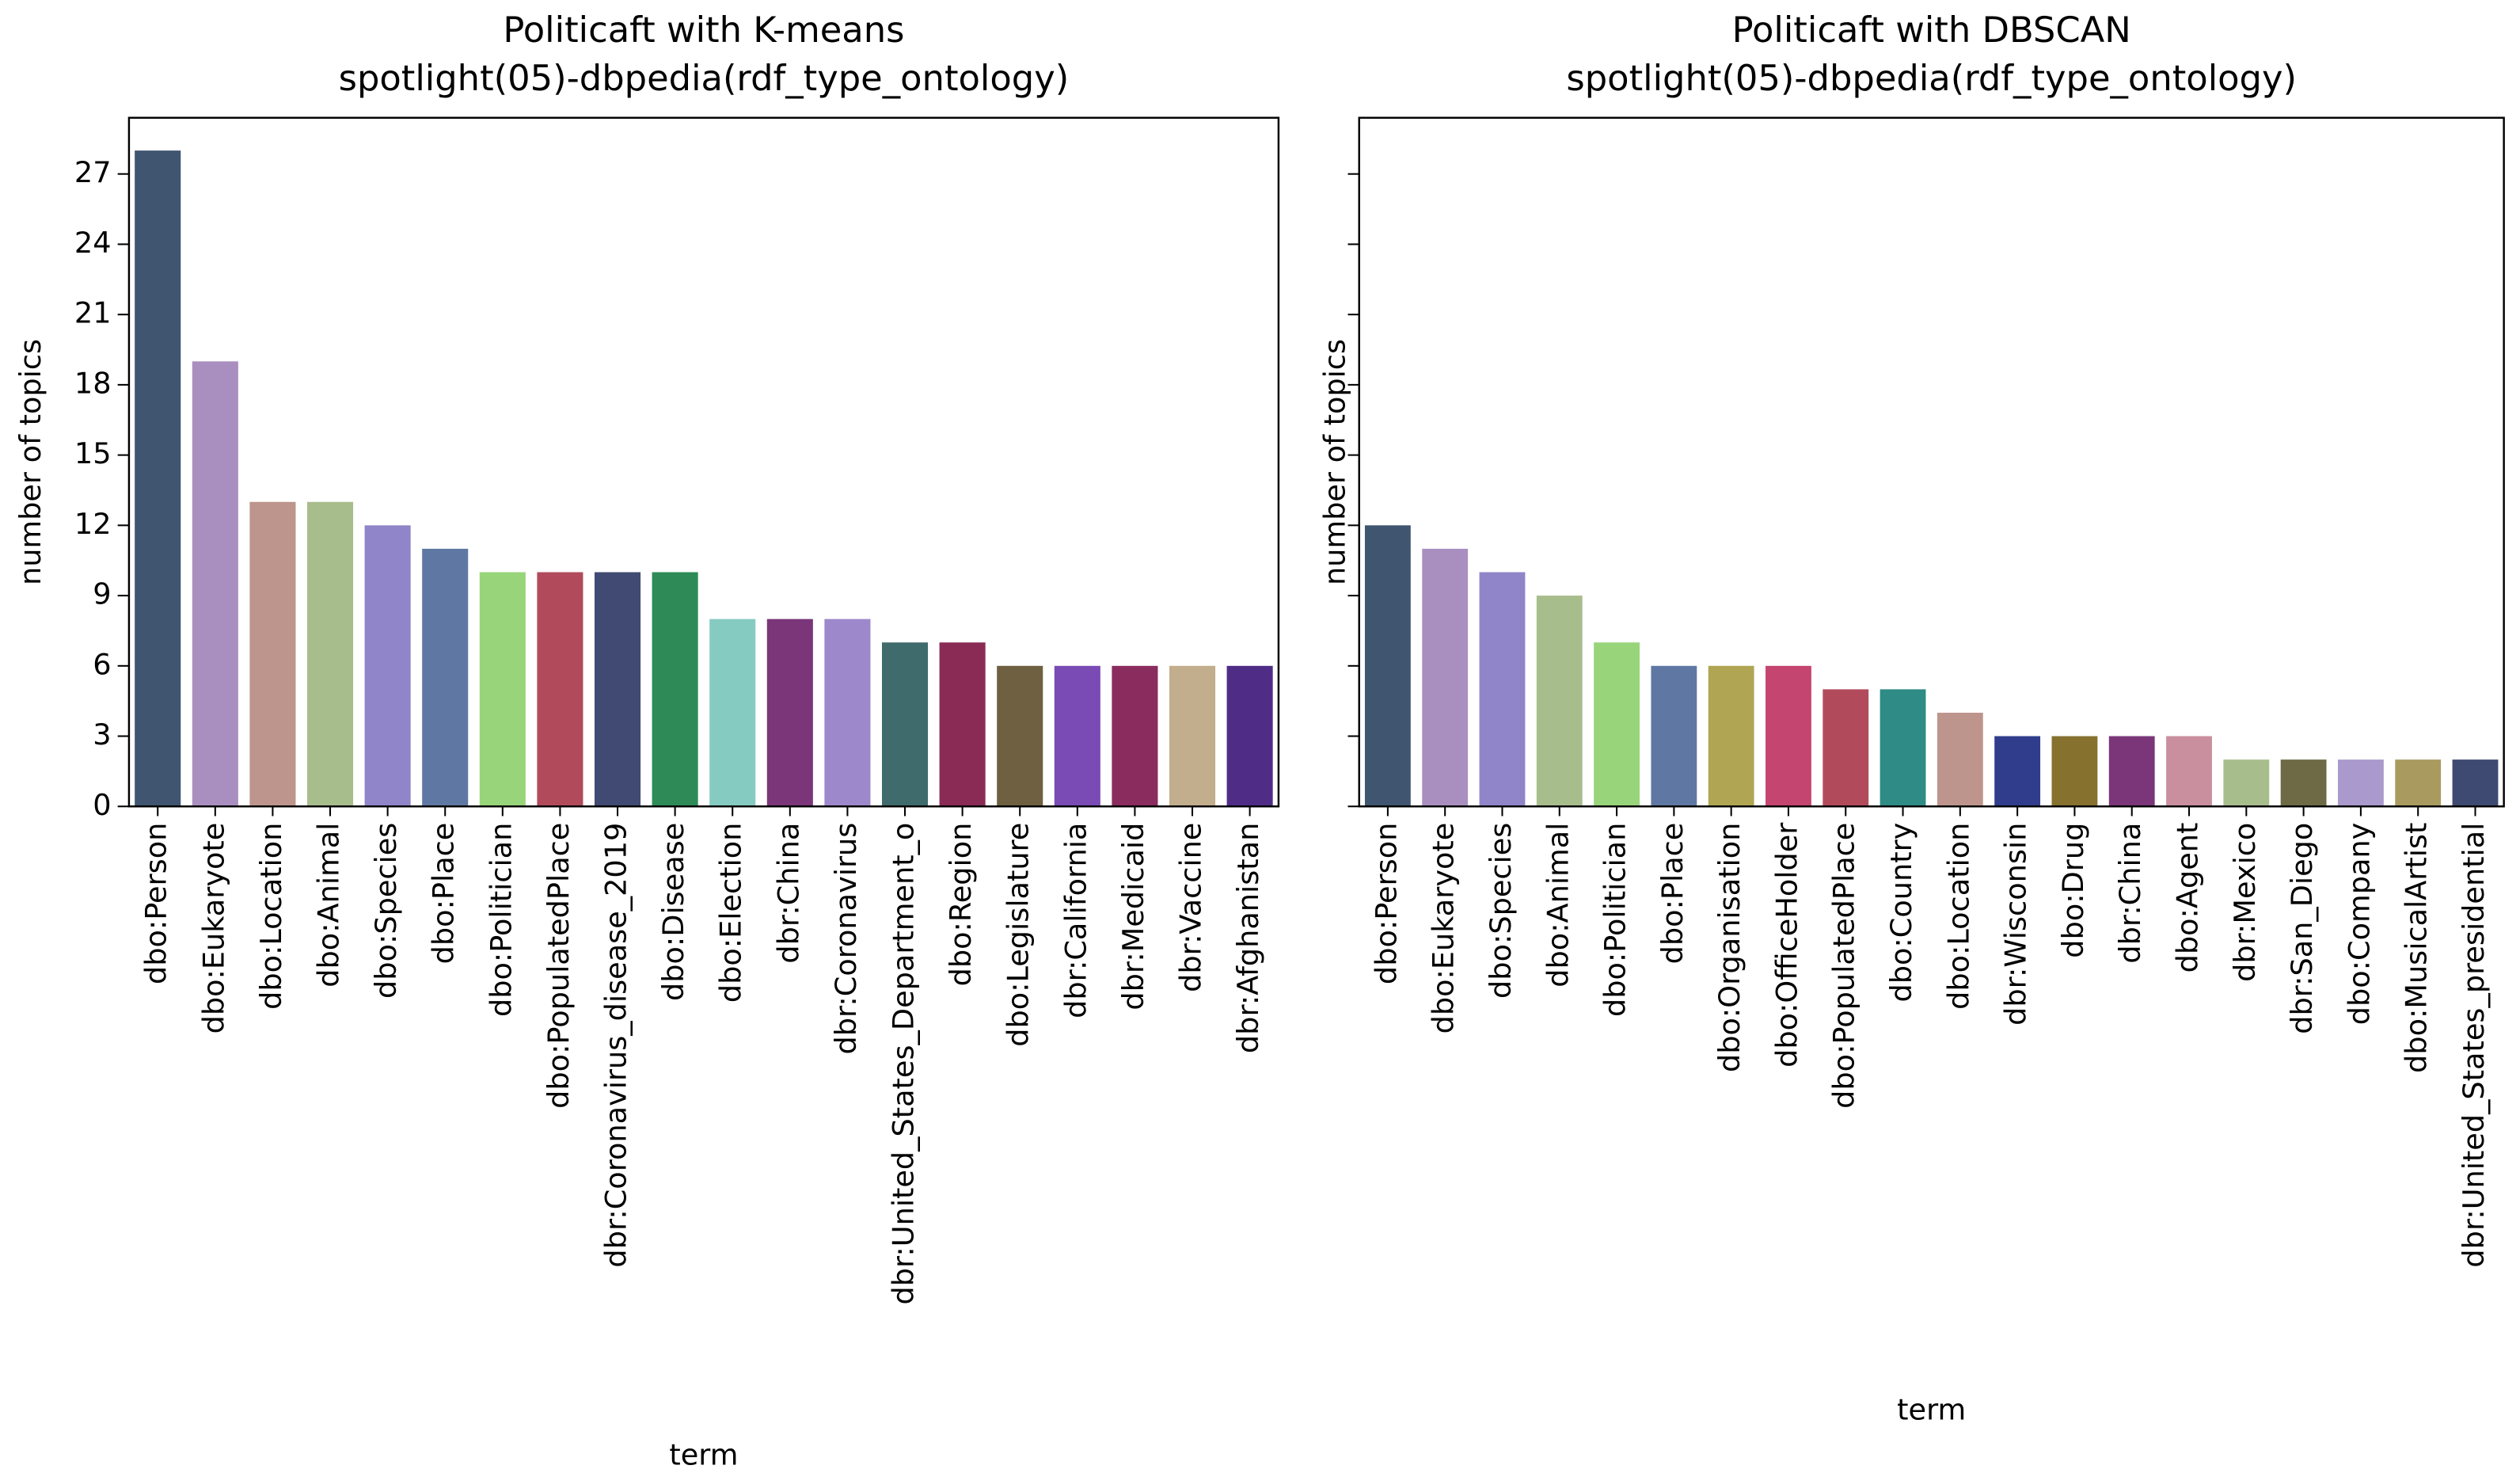  I want to click on y-tick-label: 0, so click(102, 805).